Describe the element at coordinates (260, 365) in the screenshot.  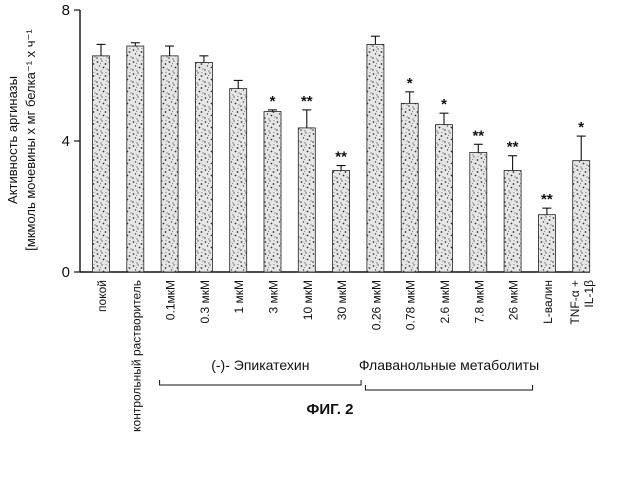
I see `group-label: (-)- Эпикатехин` at that location.